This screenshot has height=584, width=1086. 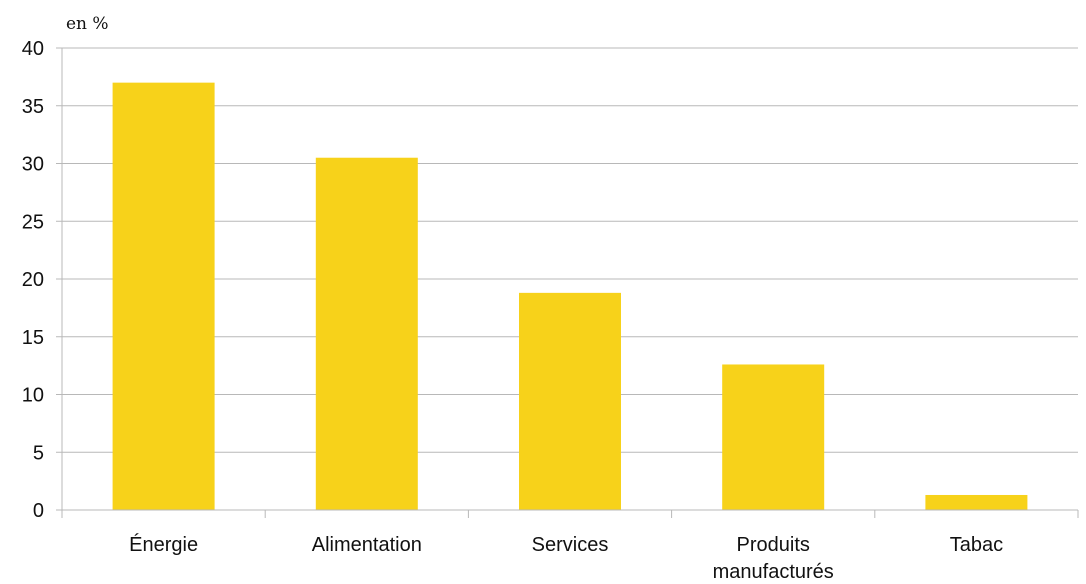 What do you see at coordinates (773, 558) in the screenshot?
I see `x-category-label: Produits manufacturés` at bounding box center [773, 558].